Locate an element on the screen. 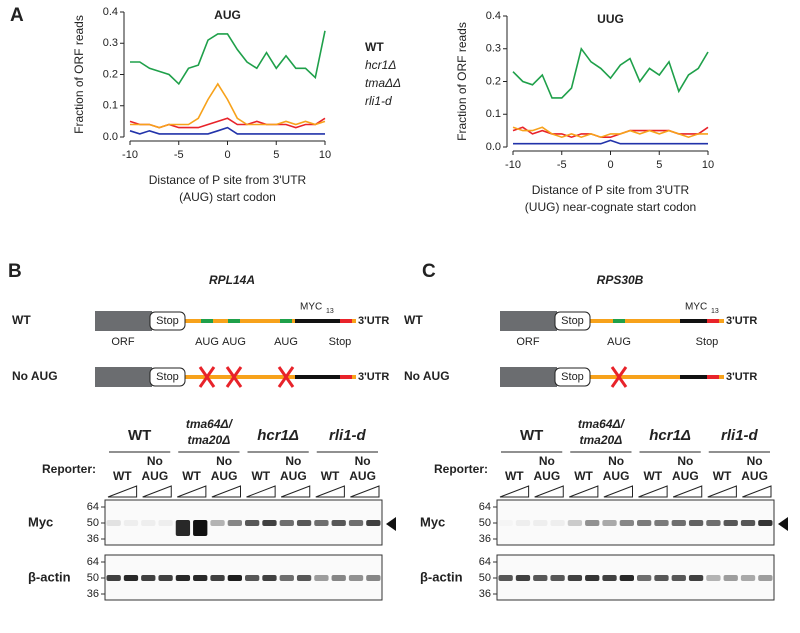 The width and height of the screenshot is (800, 633). myc-sub: 13 is located at coordinates (715, 311).